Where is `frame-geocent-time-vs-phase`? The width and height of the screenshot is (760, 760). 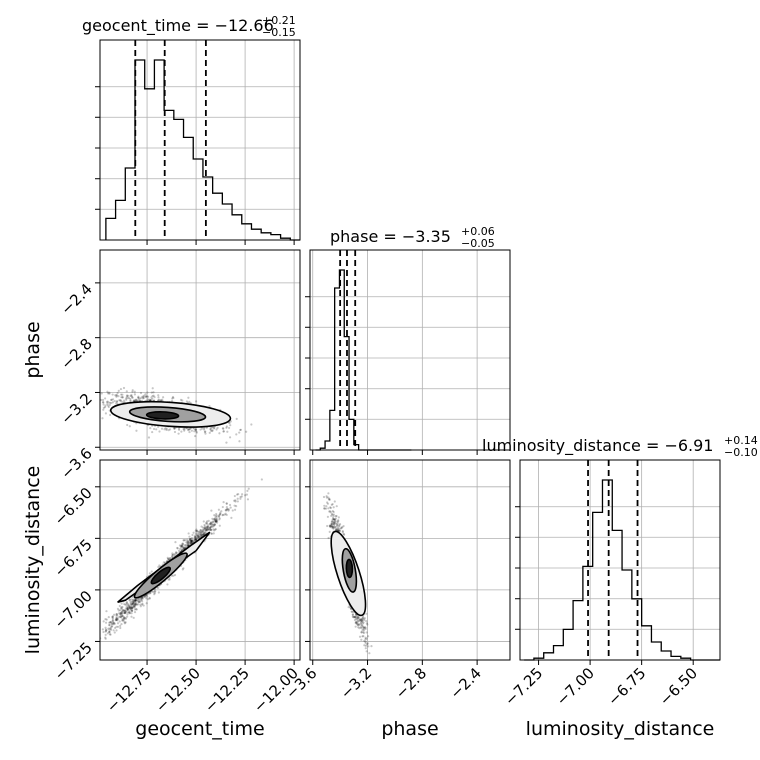 frame-geocent-time-vs-phase is located at coordinates (200, 350).